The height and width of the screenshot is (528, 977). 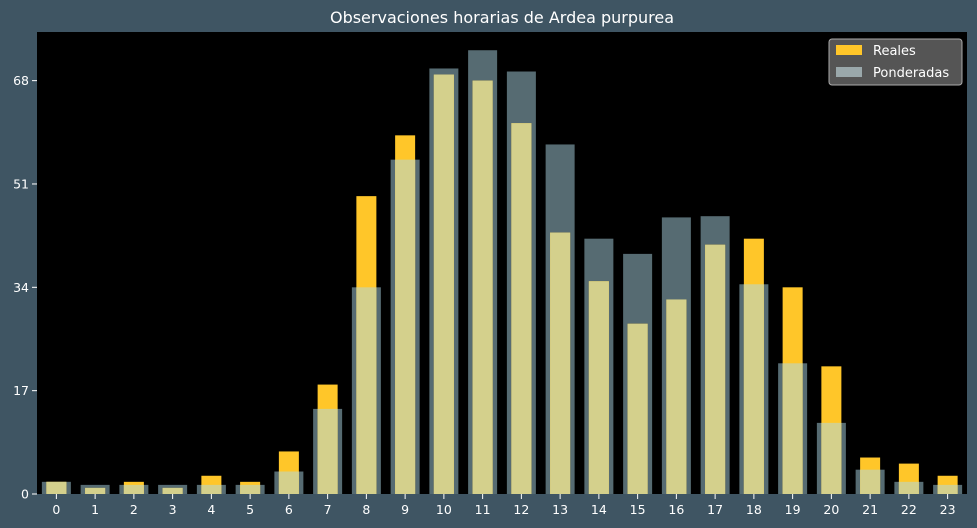 I want to click on x-tick-label: 9, so click(x=405, y=509).